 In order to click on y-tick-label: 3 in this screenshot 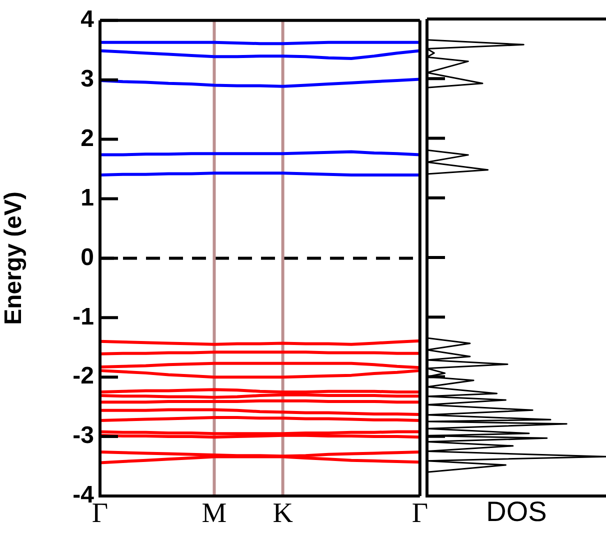, I will do `click(87, 78)`.